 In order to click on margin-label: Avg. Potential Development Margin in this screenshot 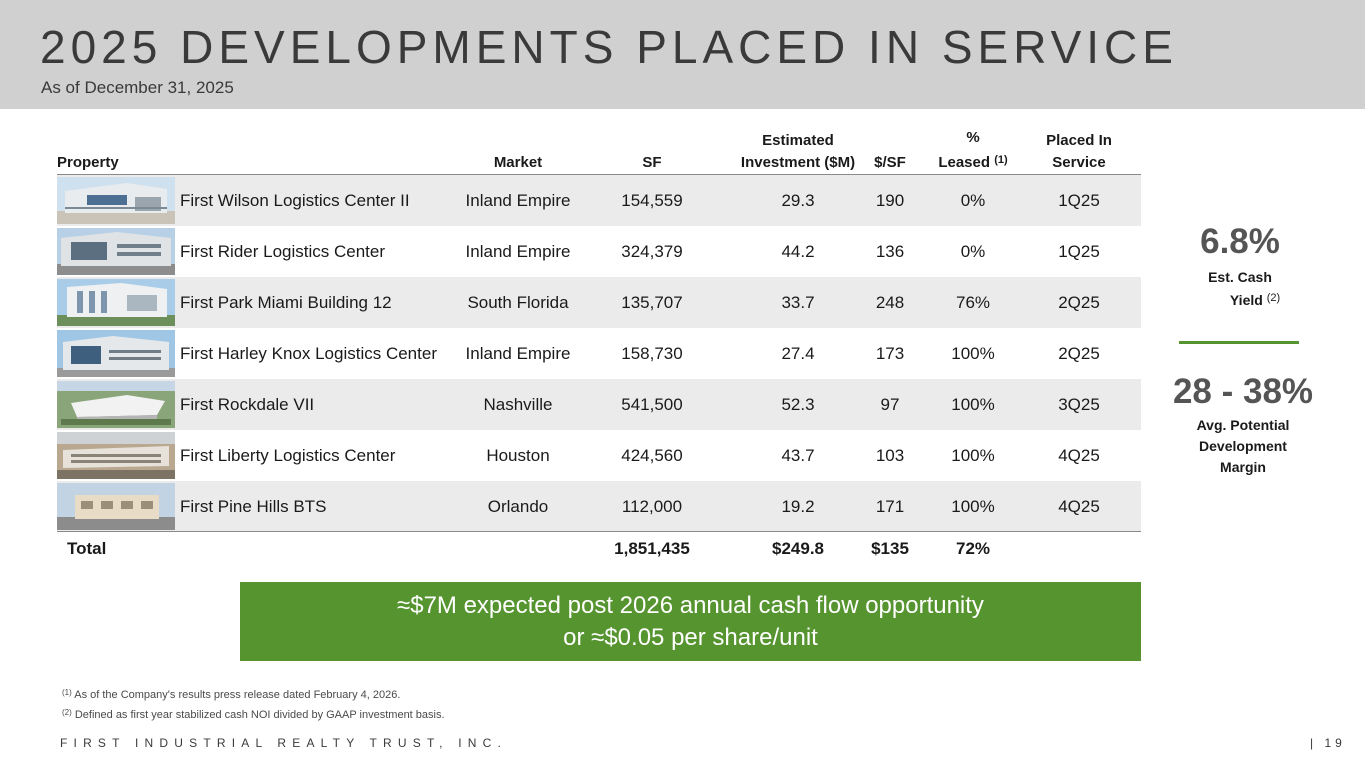, I will do `click(1243, 446)`.